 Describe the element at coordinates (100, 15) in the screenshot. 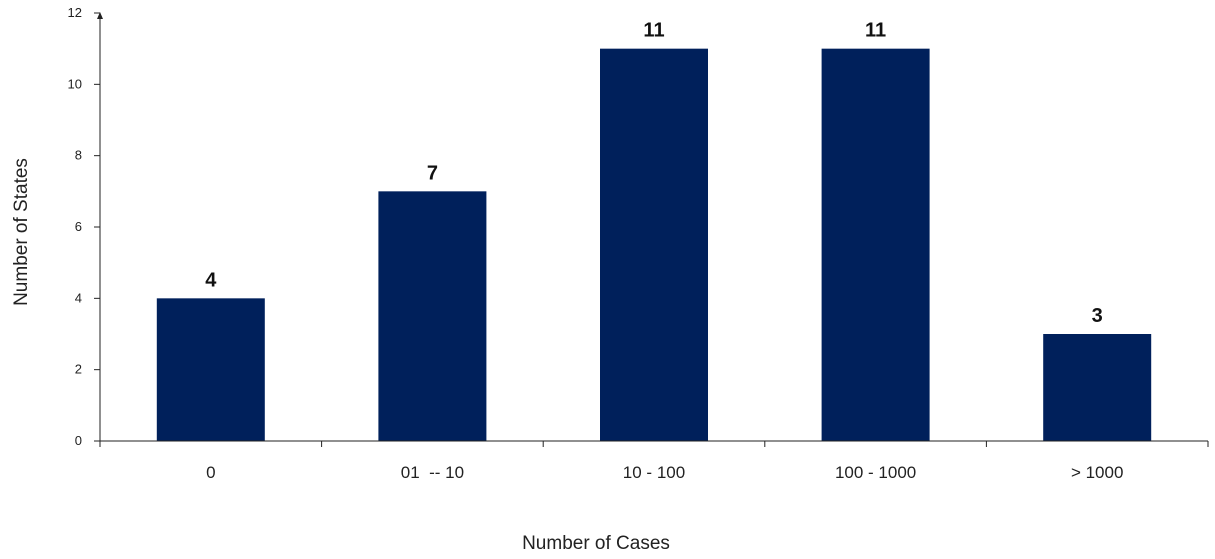

I see `y-axis-arrow-icon` at that location.